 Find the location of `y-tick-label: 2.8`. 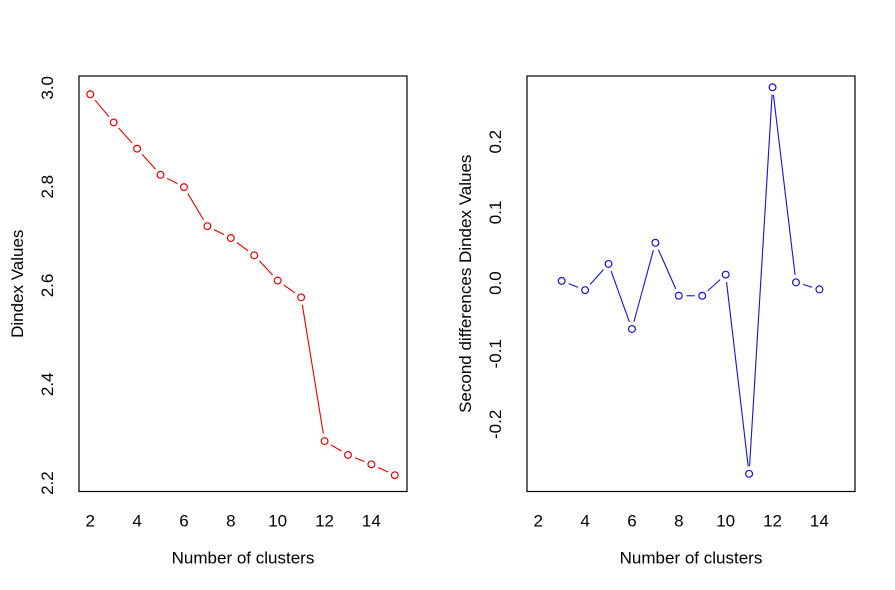

y-tick-label: 2.8 is located at coordinates (47, 187).